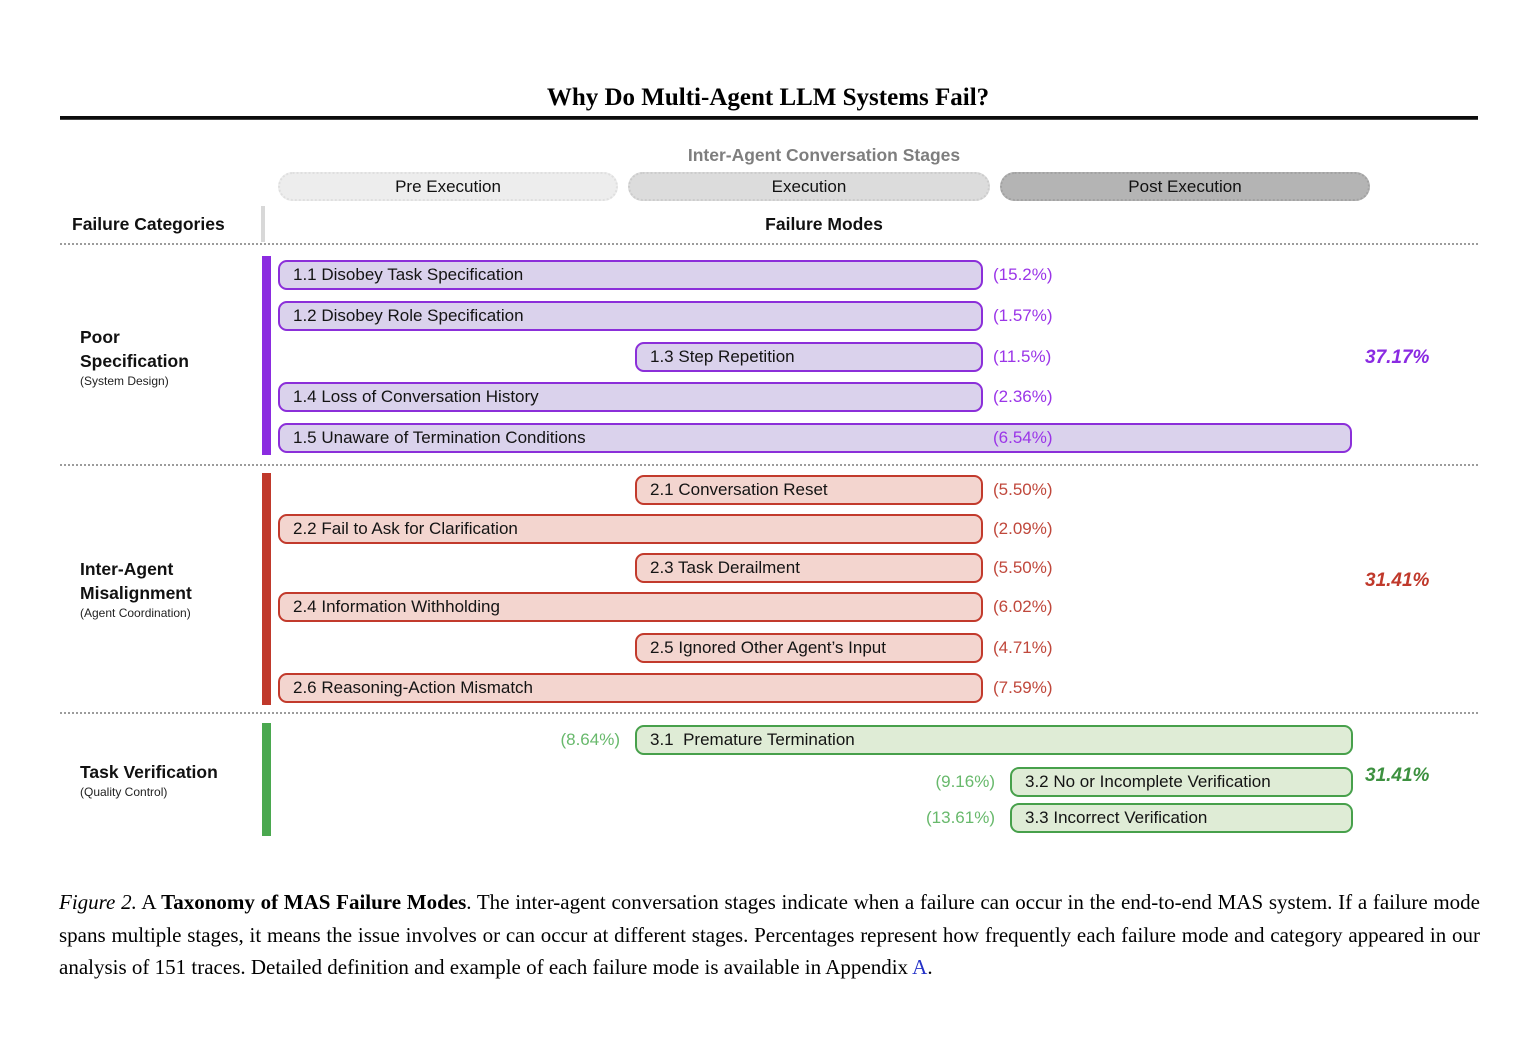  Describe the element at coordinates (1023, 647) in the screenshot. I see `failure-mode-percent: (4.71%)` at that location.